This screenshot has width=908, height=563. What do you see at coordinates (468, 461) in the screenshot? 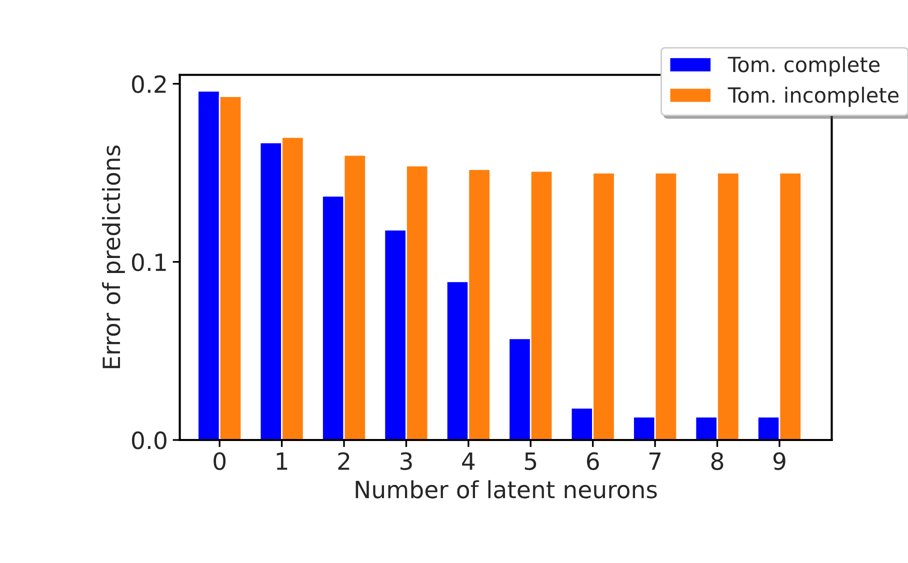
I see `x-tick-label: 4` at bounding box center [468, 461].